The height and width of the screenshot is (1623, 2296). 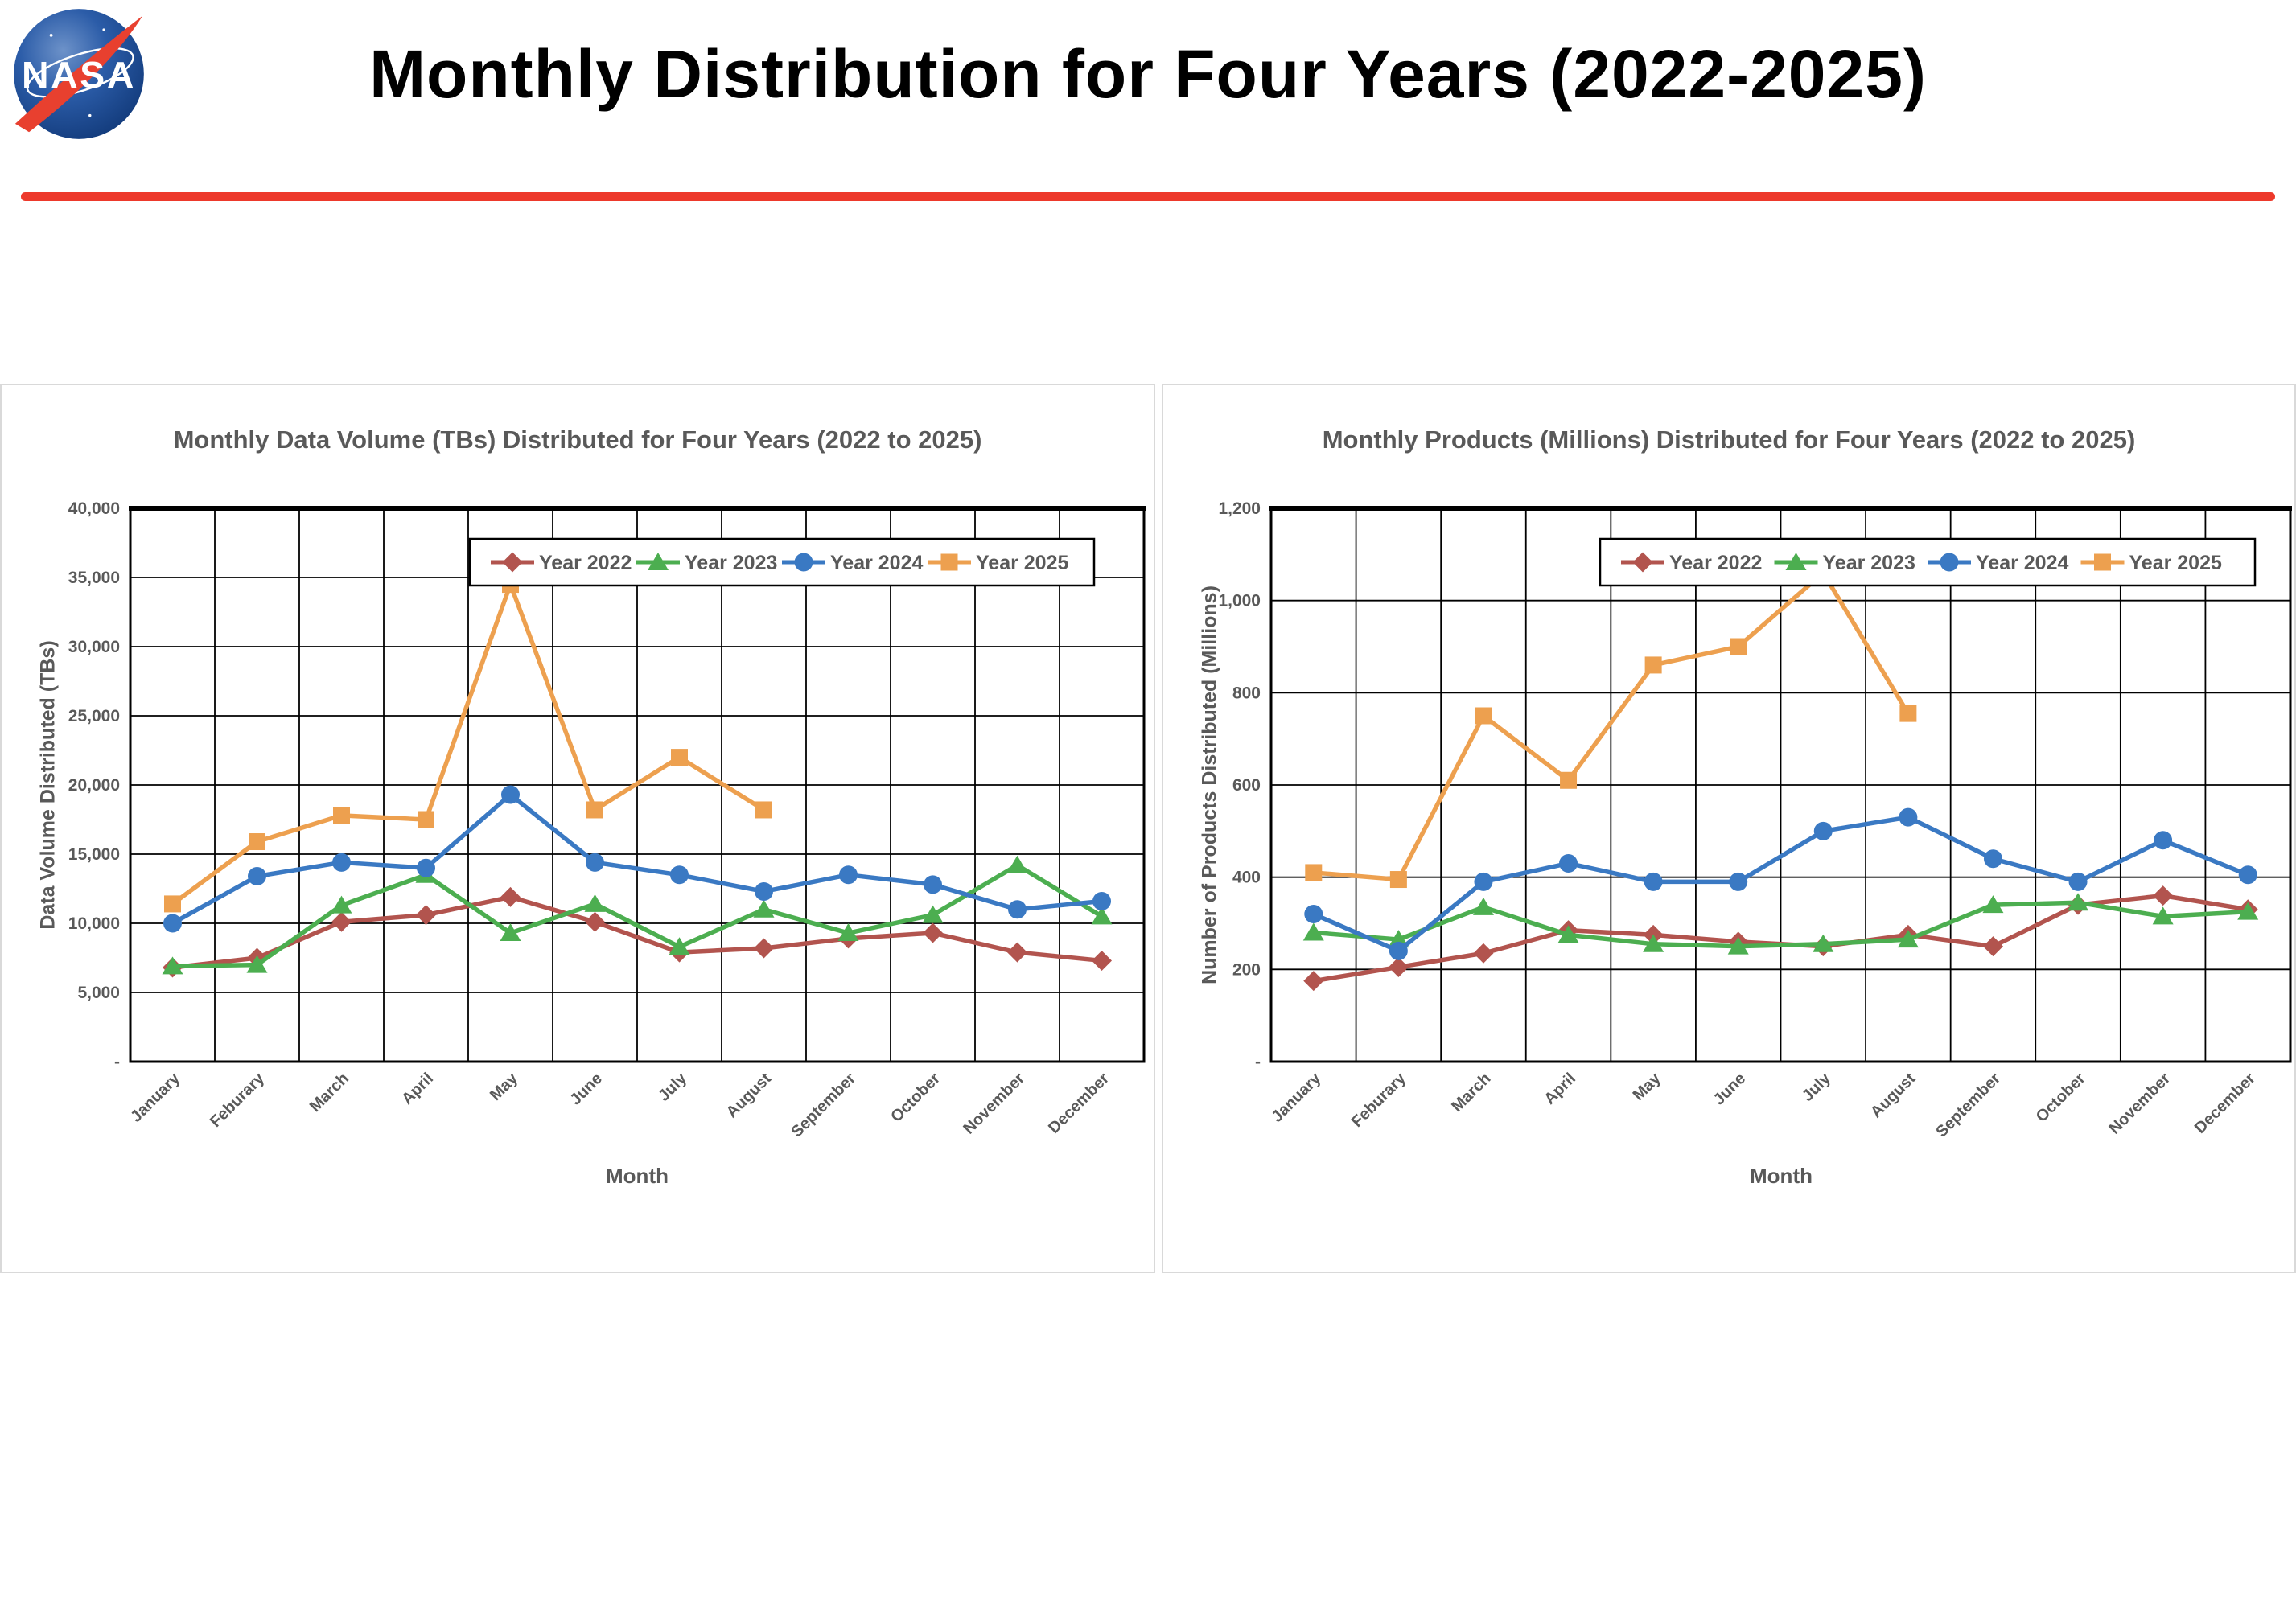 What do you see at coordinates (94, 716) in the screenshot?
I see `y-tick-label: 25,000` at bounding box center [94, 716].